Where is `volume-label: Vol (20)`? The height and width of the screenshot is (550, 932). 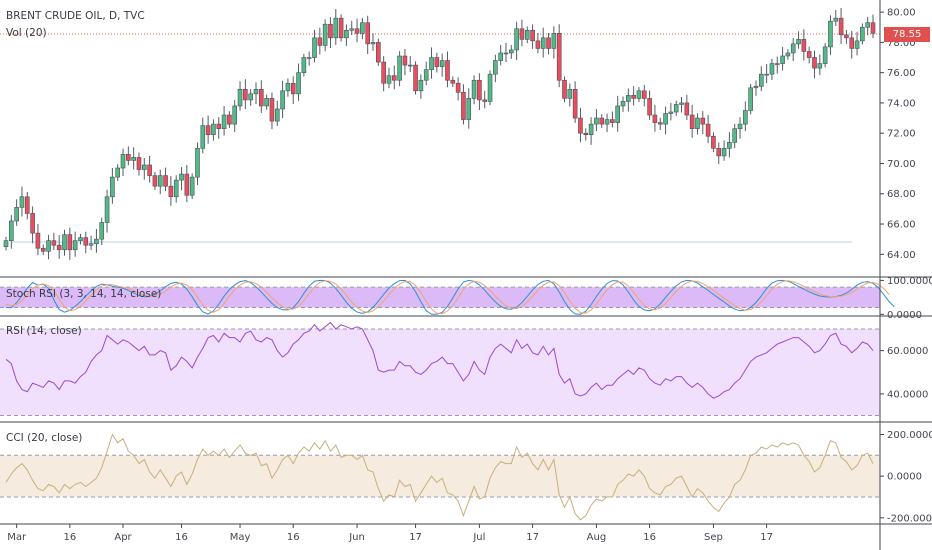 volume-label: Vol (20) is located at coordinates (26, 33).